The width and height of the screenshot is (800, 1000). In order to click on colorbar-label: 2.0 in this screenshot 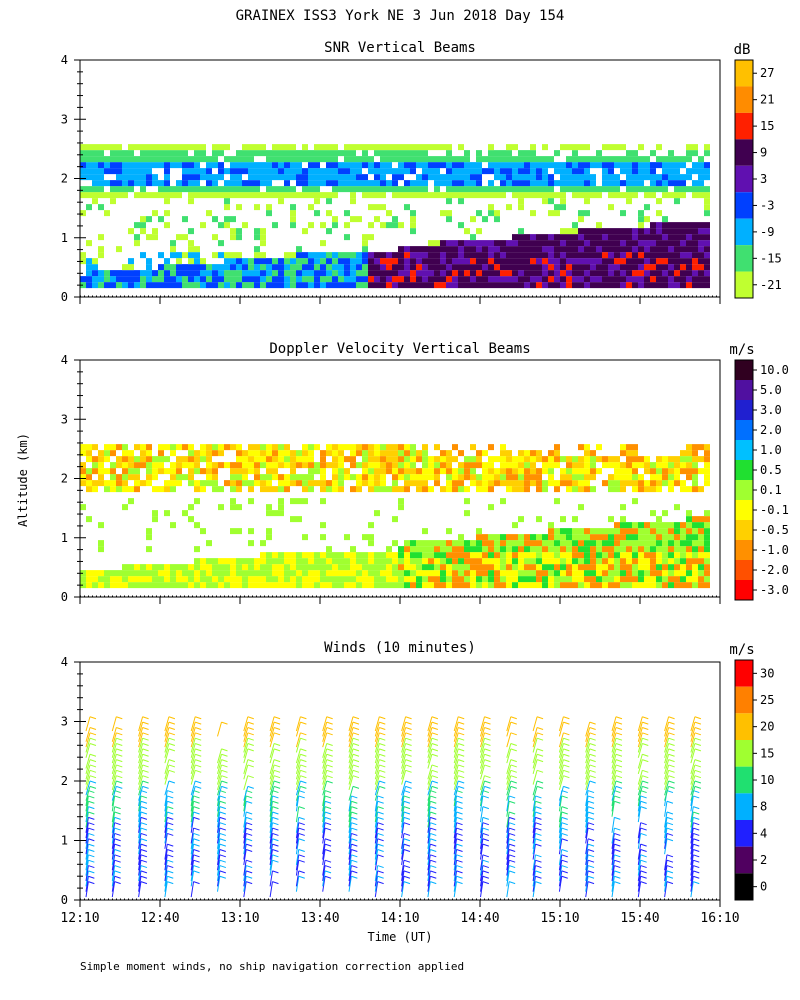, I will do `click(771, 430)`.